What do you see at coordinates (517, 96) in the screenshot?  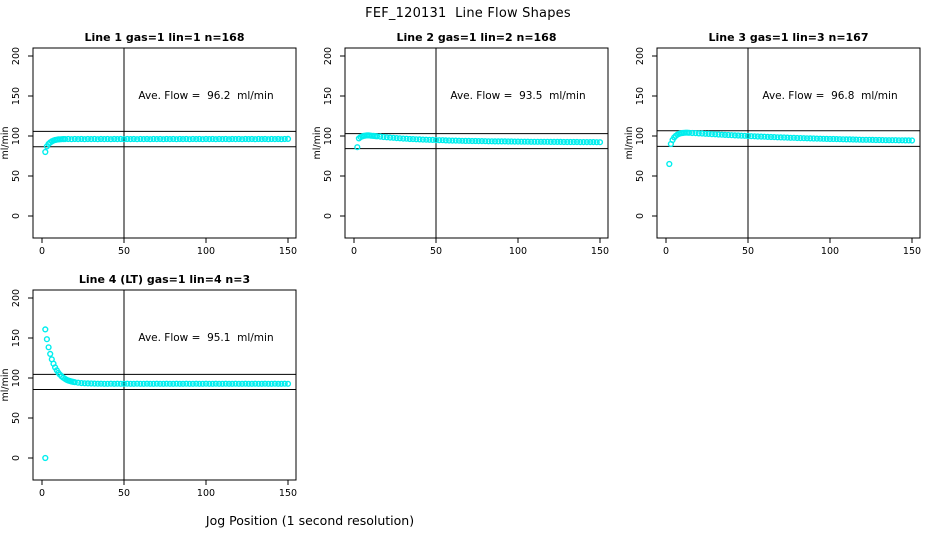 I see `ave-flow-annotation: Ave. Flow = 93.5 ml/min` at bounding box center [517, 96].